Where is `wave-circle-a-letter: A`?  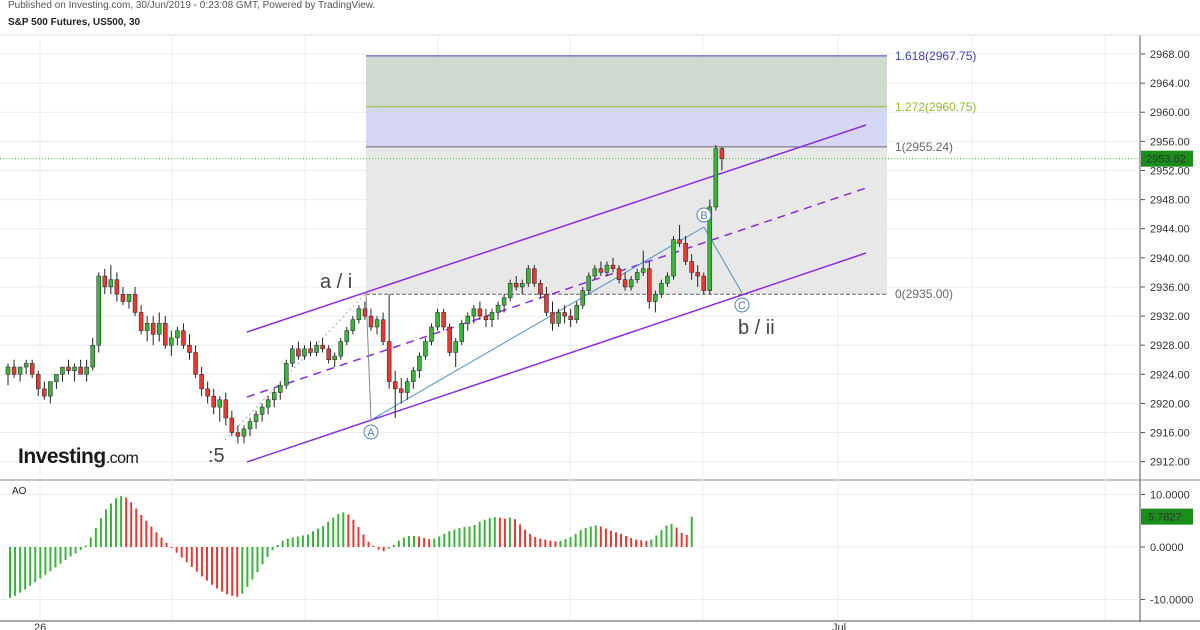
wave-circle-a-letter: A is located at coordinates (371, 433).